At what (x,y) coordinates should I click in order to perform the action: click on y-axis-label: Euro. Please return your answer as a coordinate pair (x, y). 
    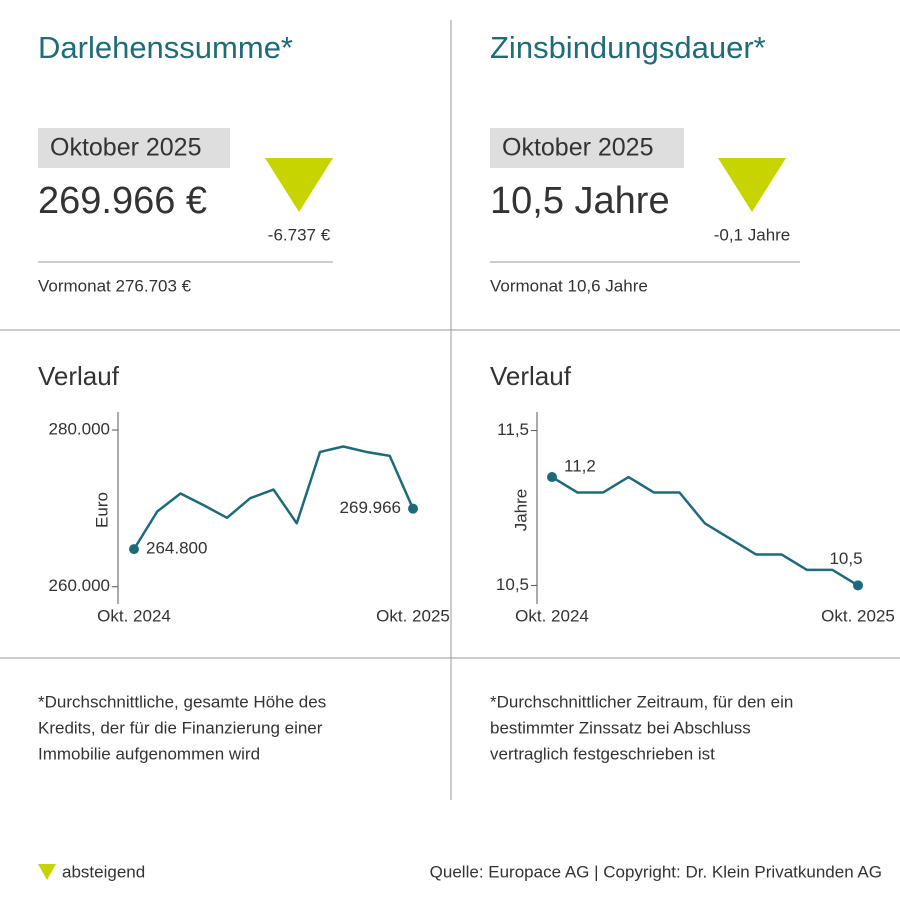
    Looking at the image, I should click on (101, 510).